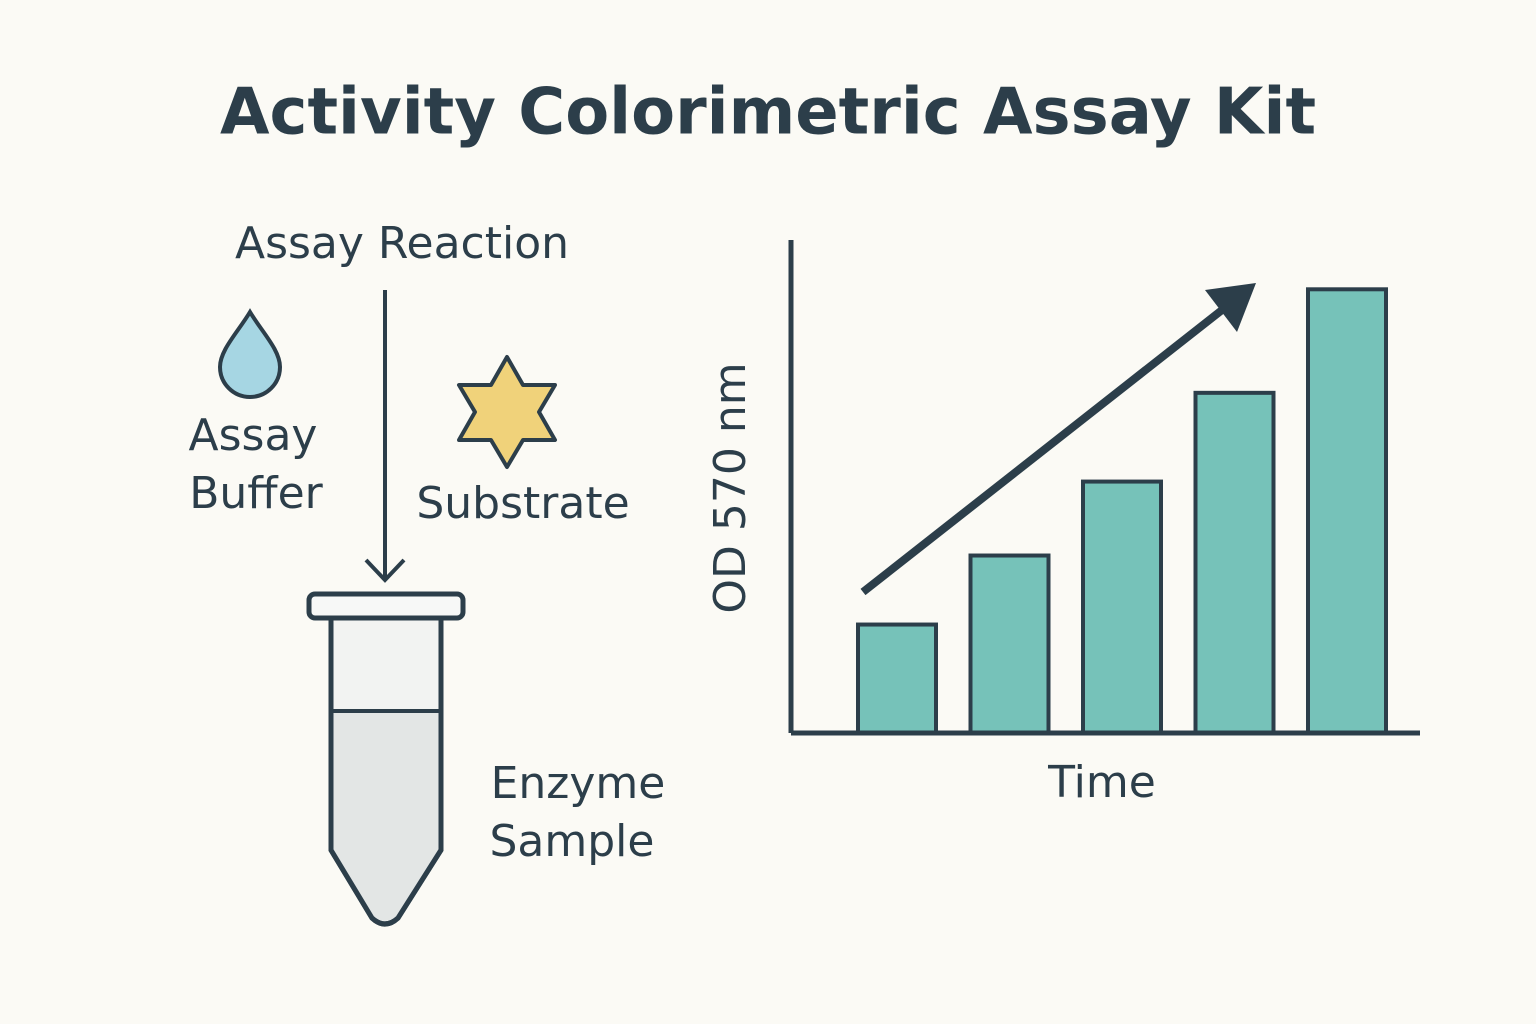 This screenshot has height=1024, width=1536. I want to click on reaction-arrowhead, so click(385, 570).